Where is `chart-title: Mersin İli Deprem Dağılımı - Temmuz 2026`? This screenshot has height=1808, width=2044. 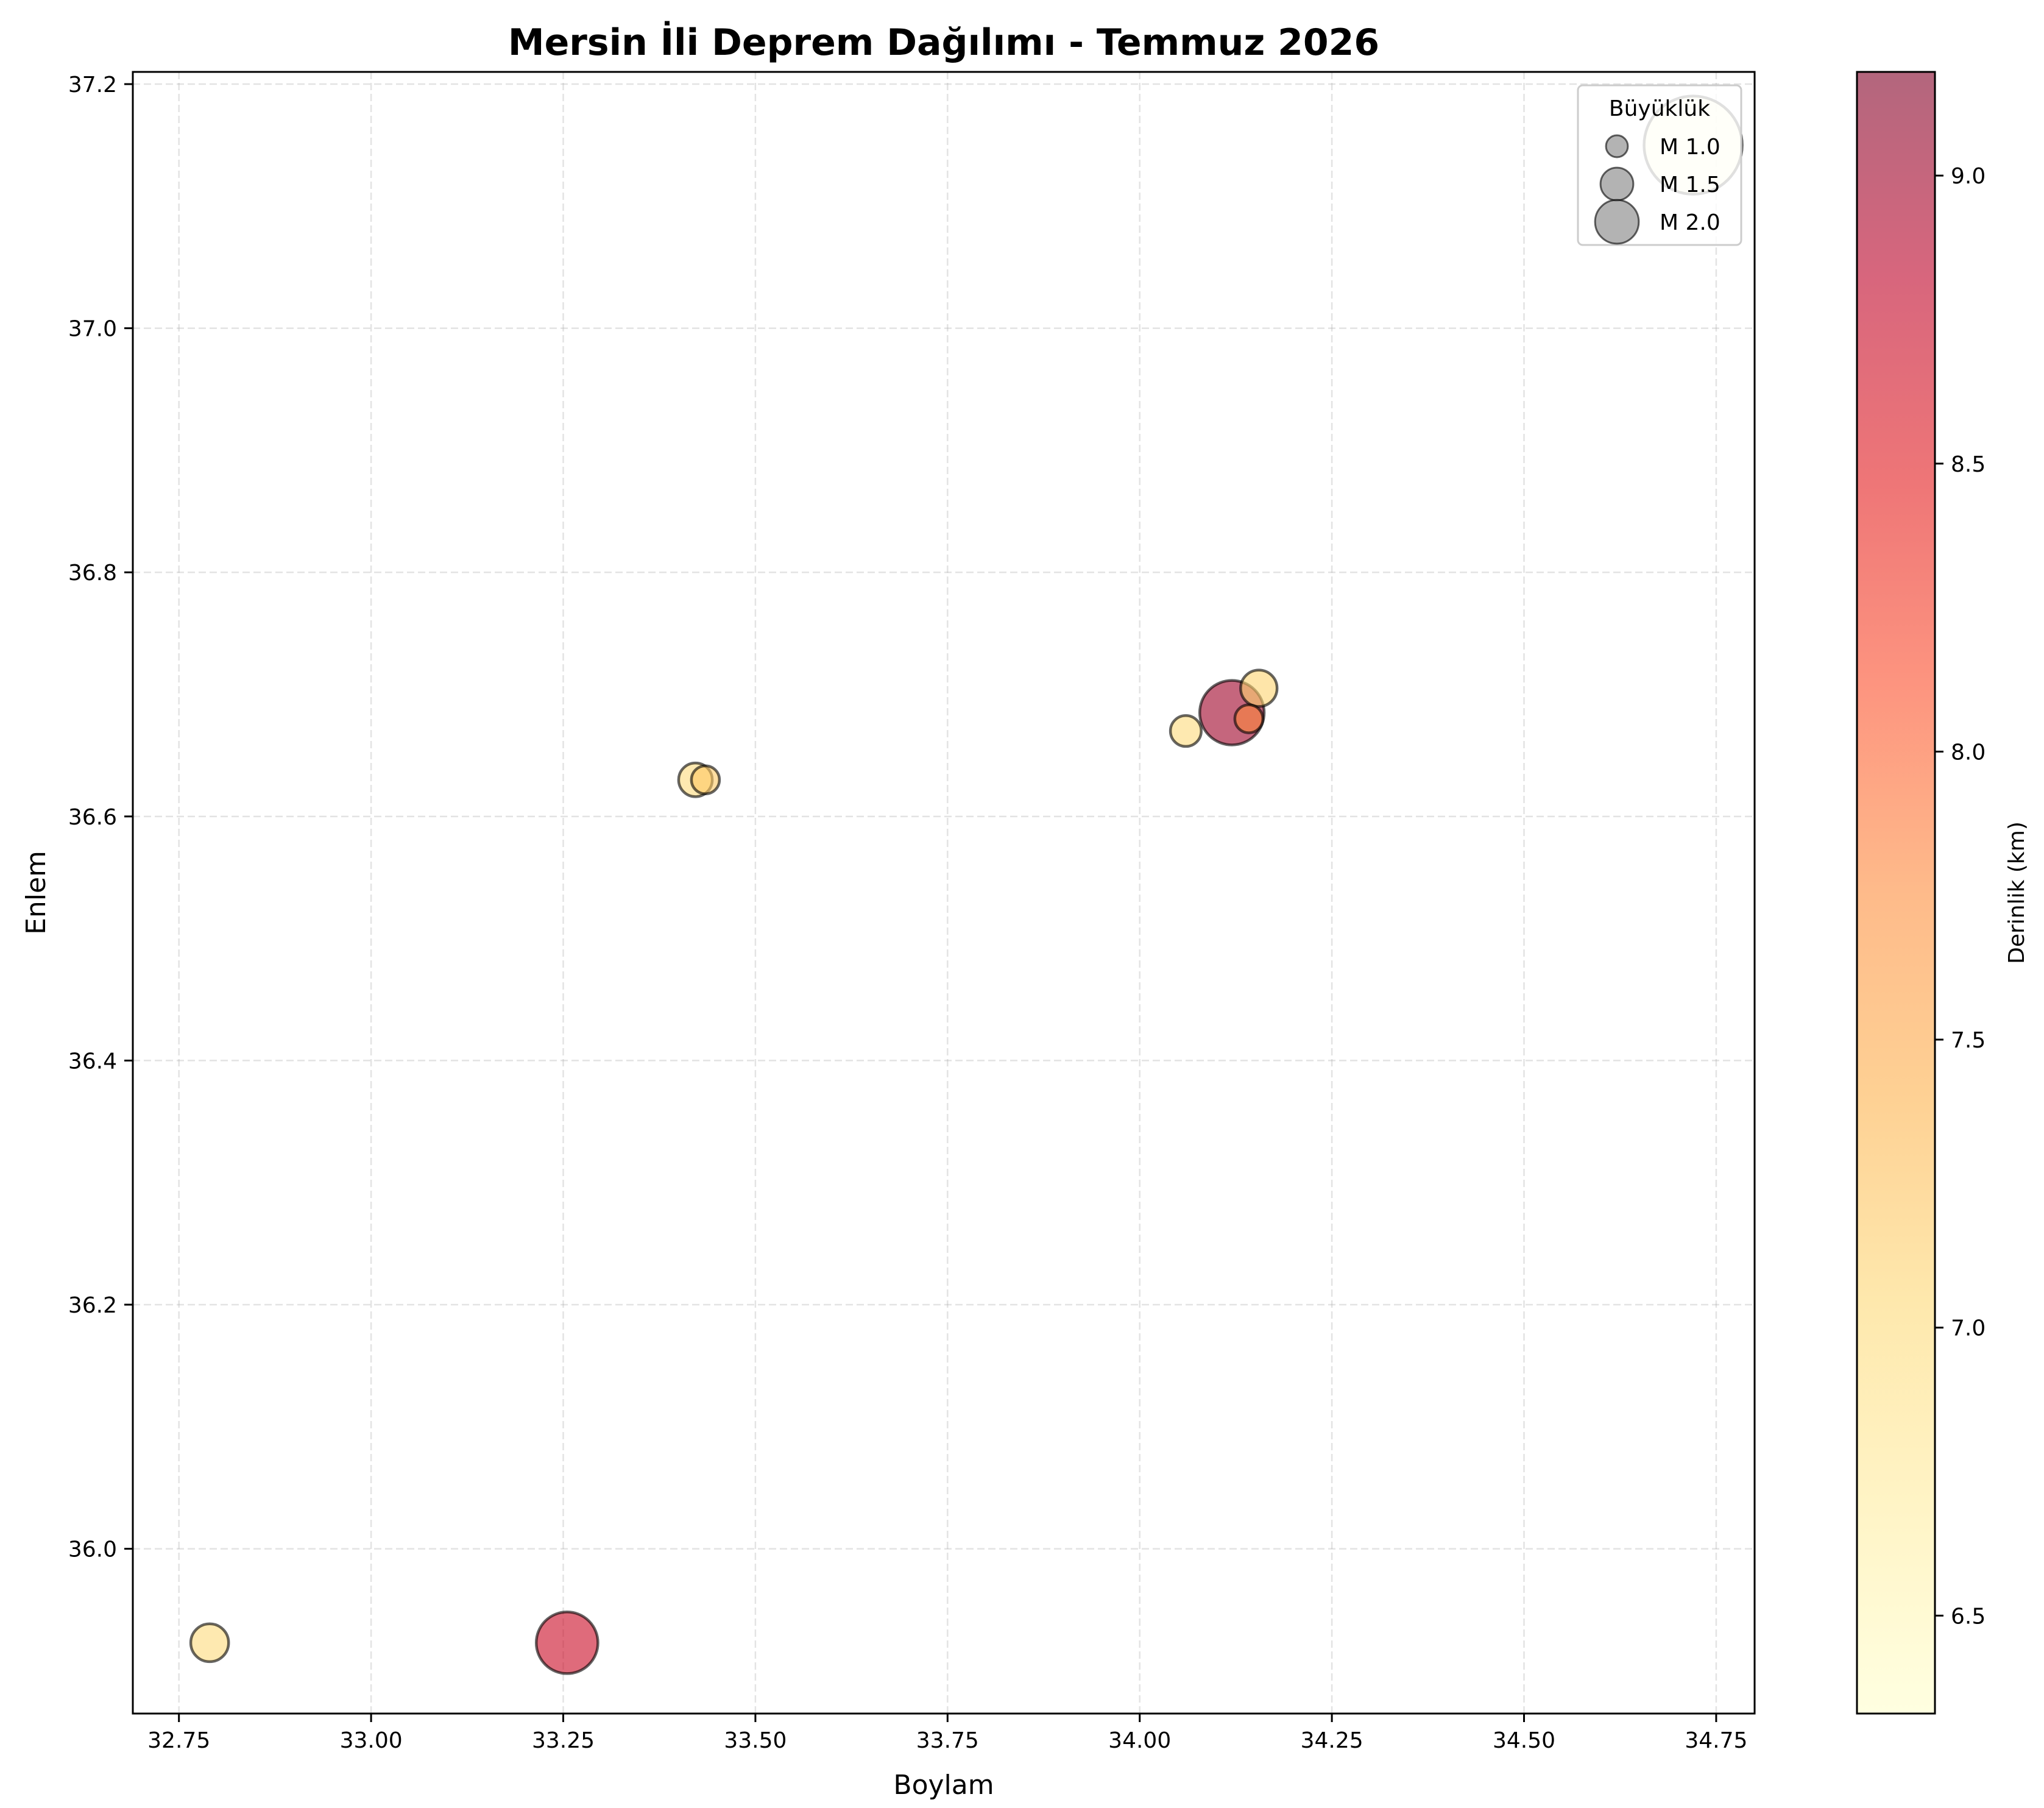
chart-title: Mersin İli Deprem Dağılımı - Temmuz 2026 is located at coordinates (944, 42).